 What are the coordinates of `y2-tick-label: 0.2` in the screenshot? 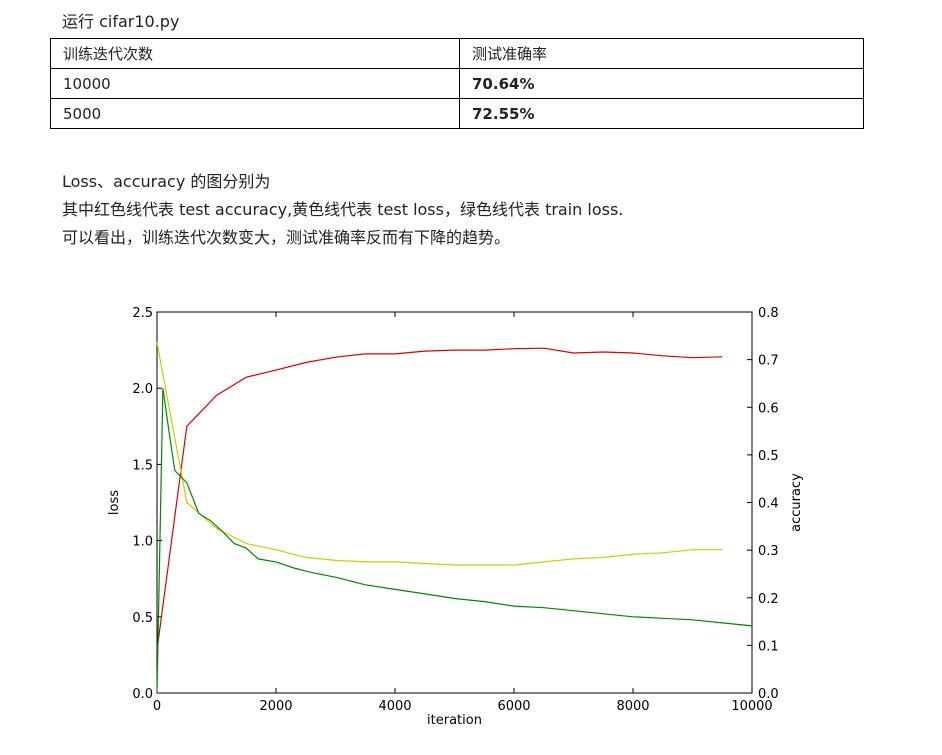 It's located at (768, 599).